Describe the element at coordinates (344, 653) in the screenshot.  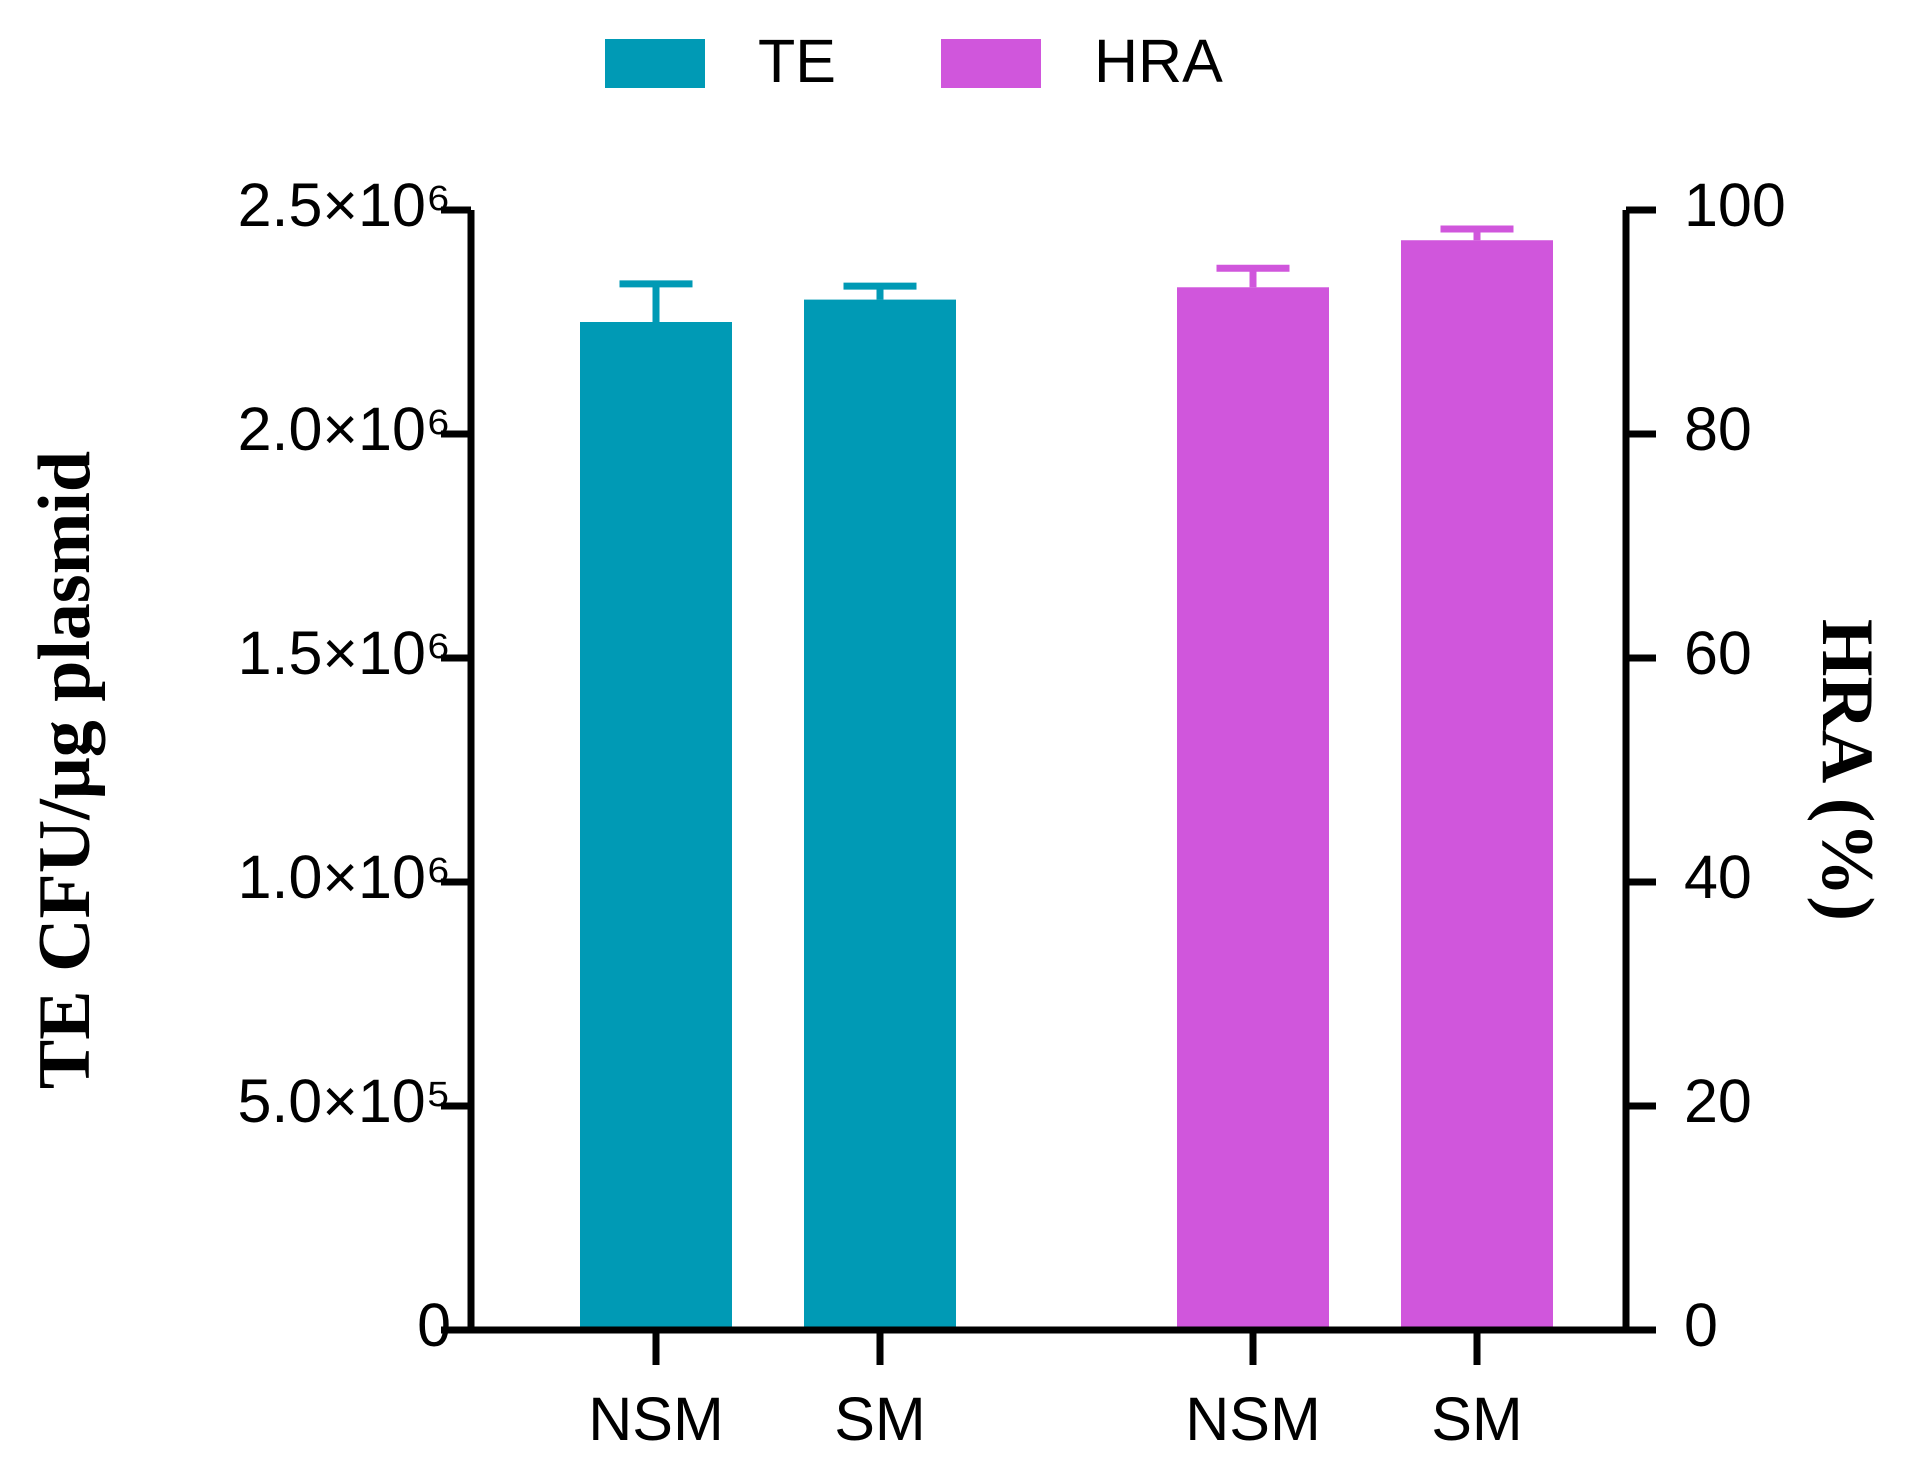
I see `y-tick-label: 1.5×10⁶` at that location.